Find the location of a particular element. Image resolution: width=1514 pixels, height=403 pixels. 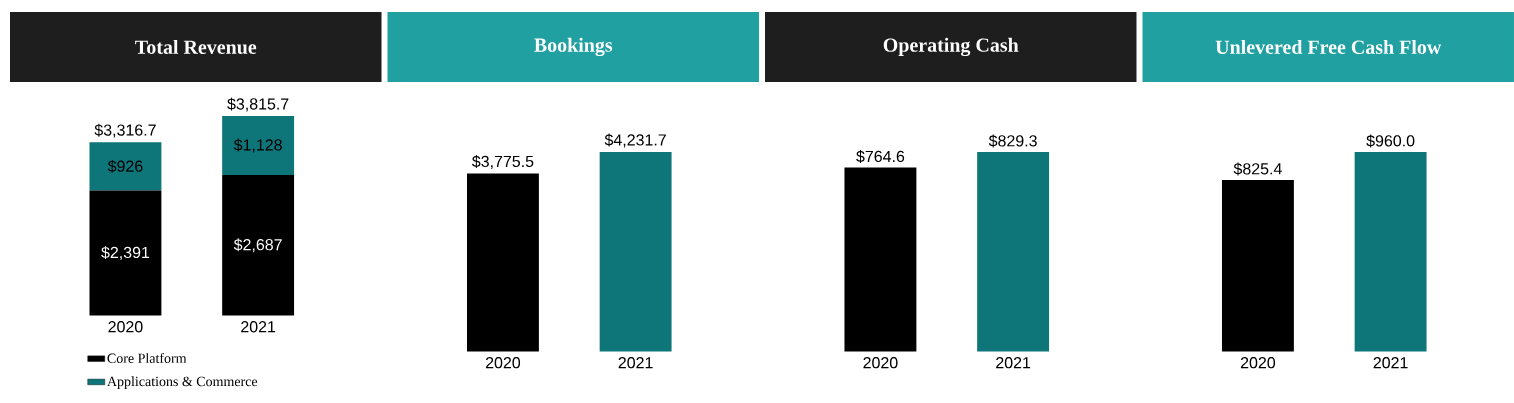

chart-title: Unlevered Free Cash Flow is located at coordinates (1328, 46).